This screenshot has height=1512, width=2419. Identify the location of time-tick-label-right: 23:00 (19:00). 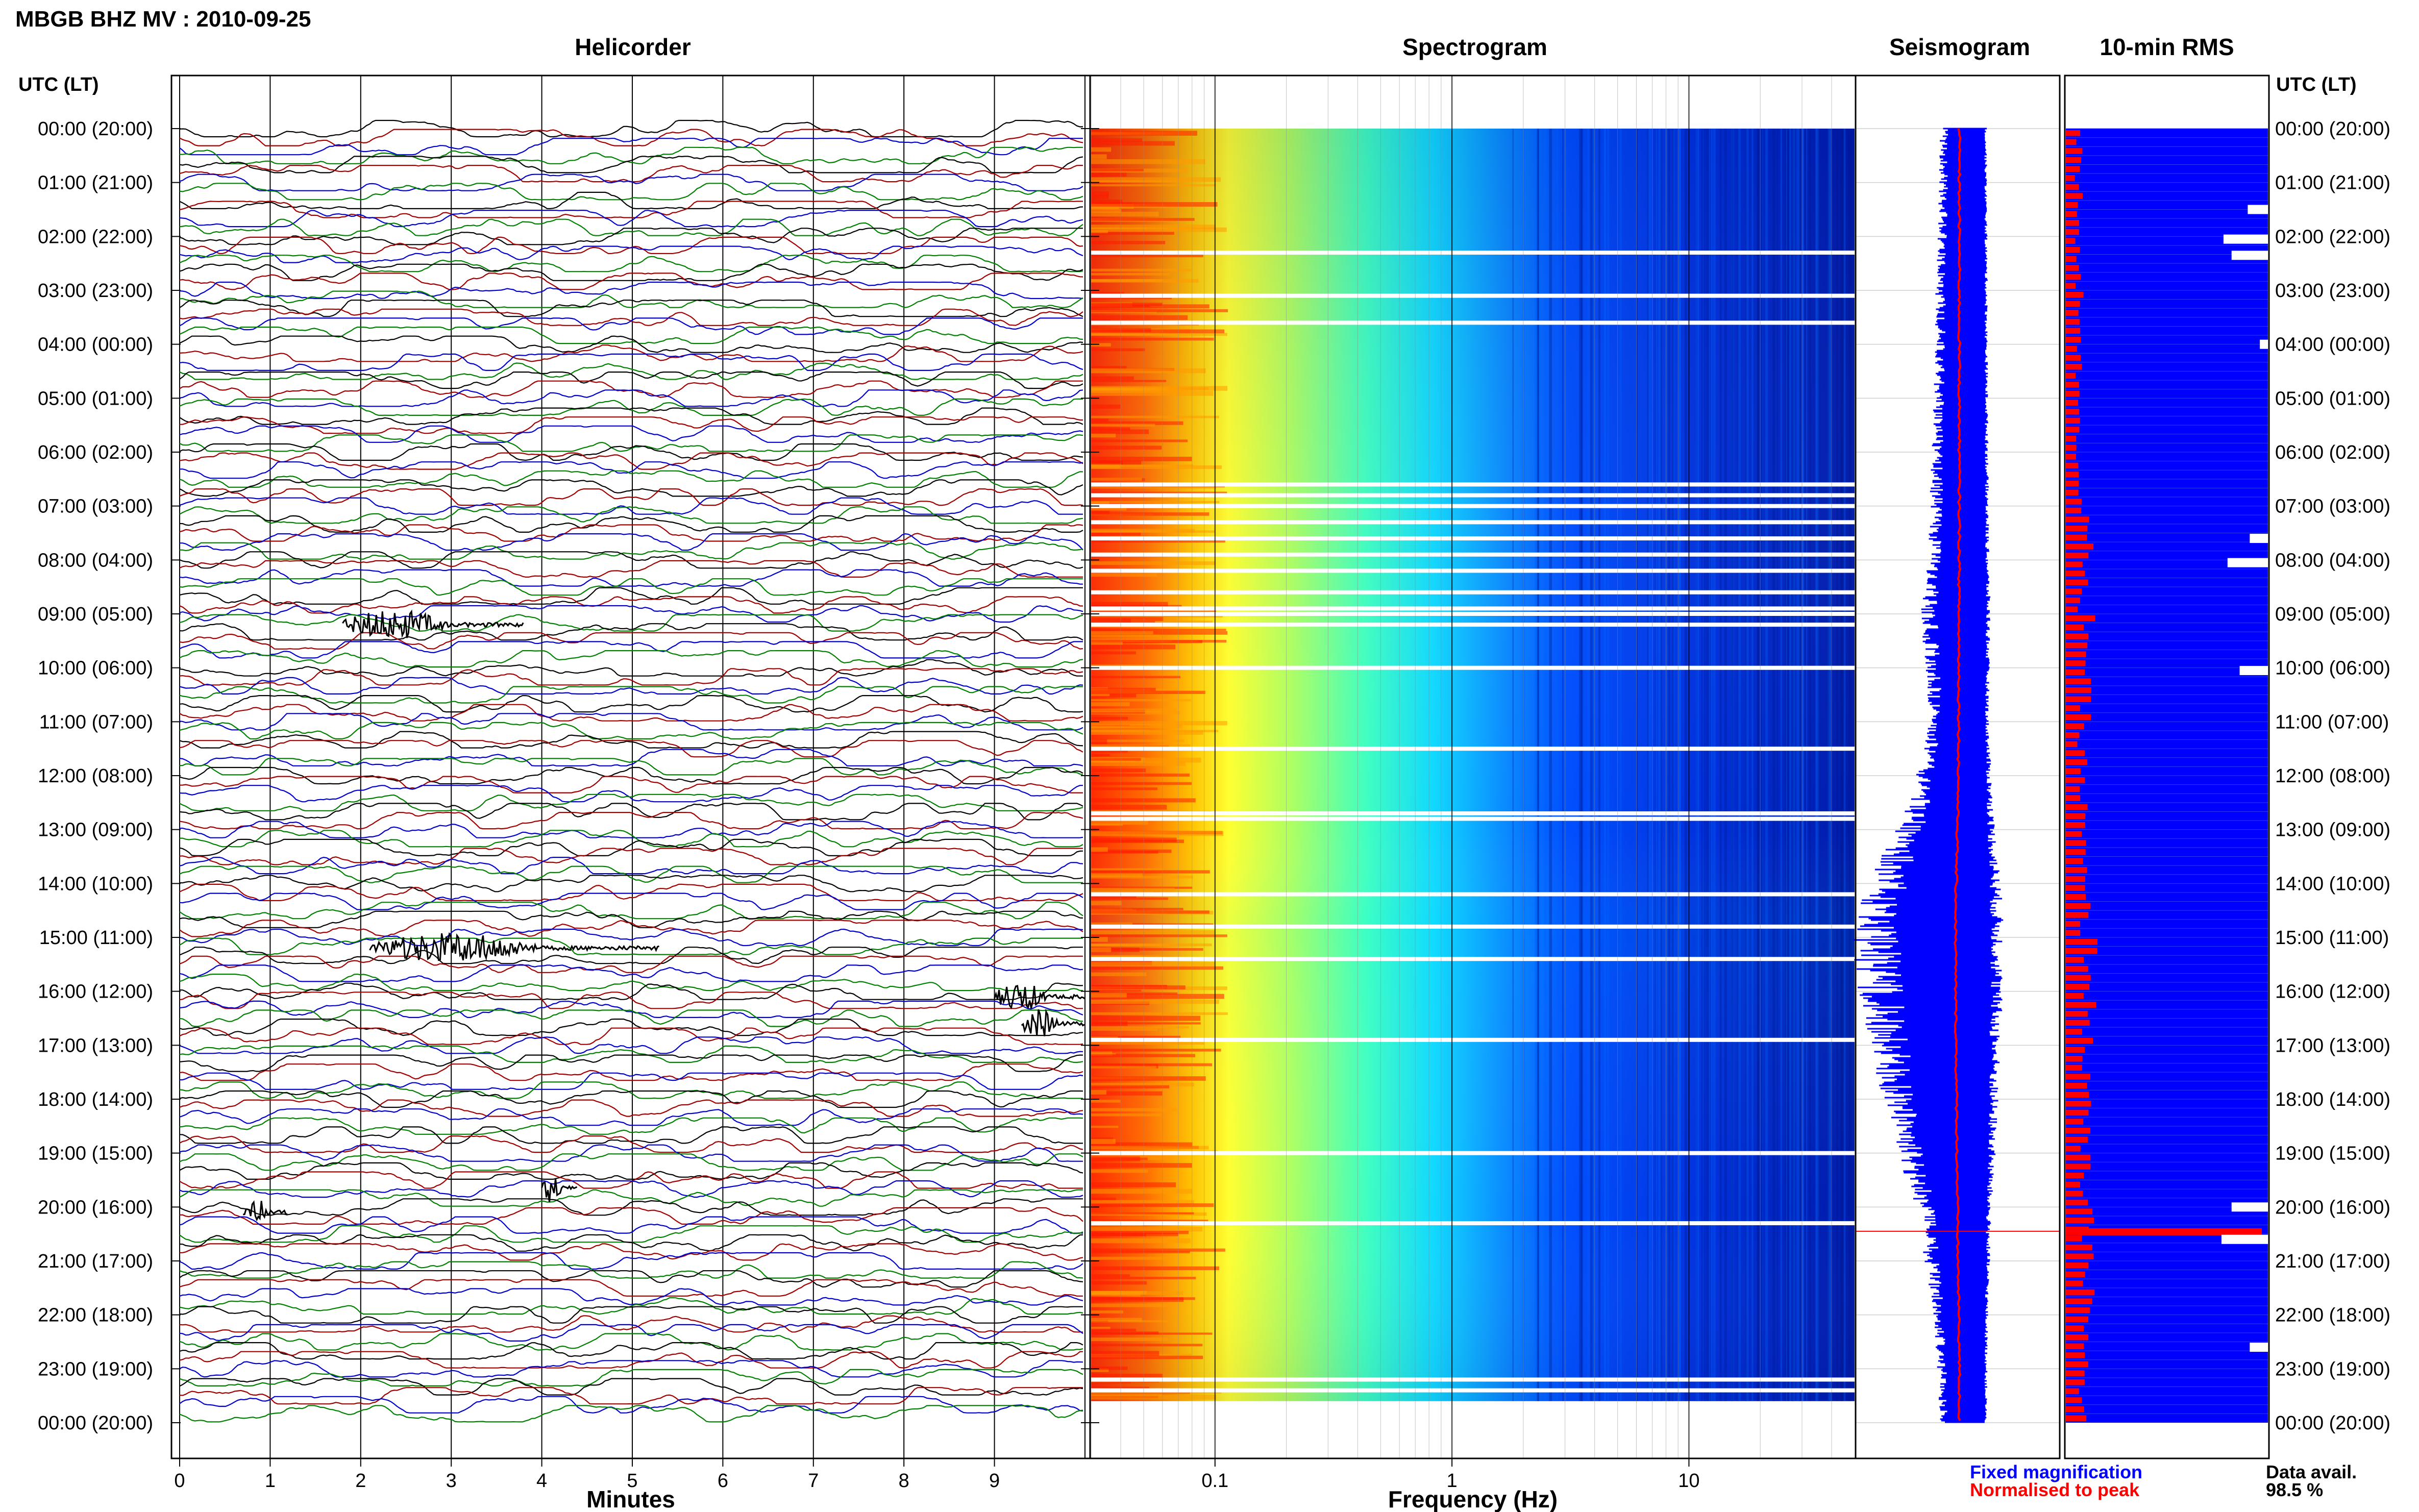
(2332, 1369).